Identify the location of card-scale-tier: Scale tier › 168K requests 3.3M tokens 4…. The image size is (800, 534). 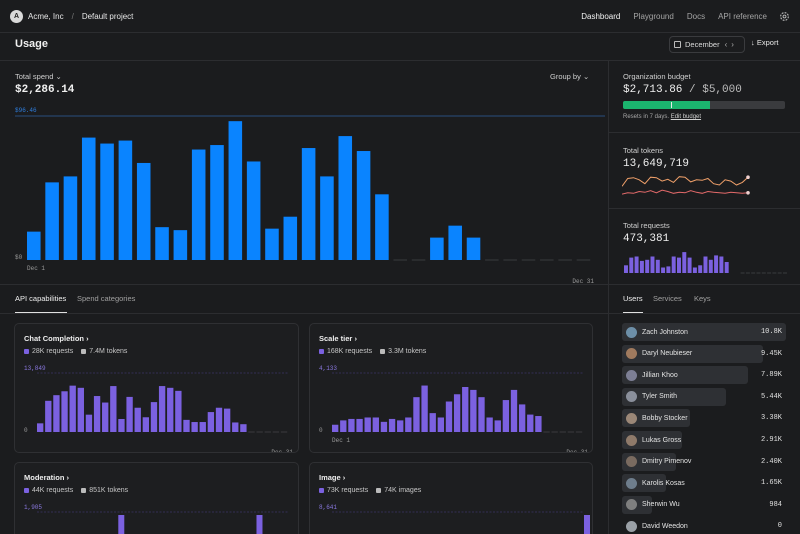
(451, 388).